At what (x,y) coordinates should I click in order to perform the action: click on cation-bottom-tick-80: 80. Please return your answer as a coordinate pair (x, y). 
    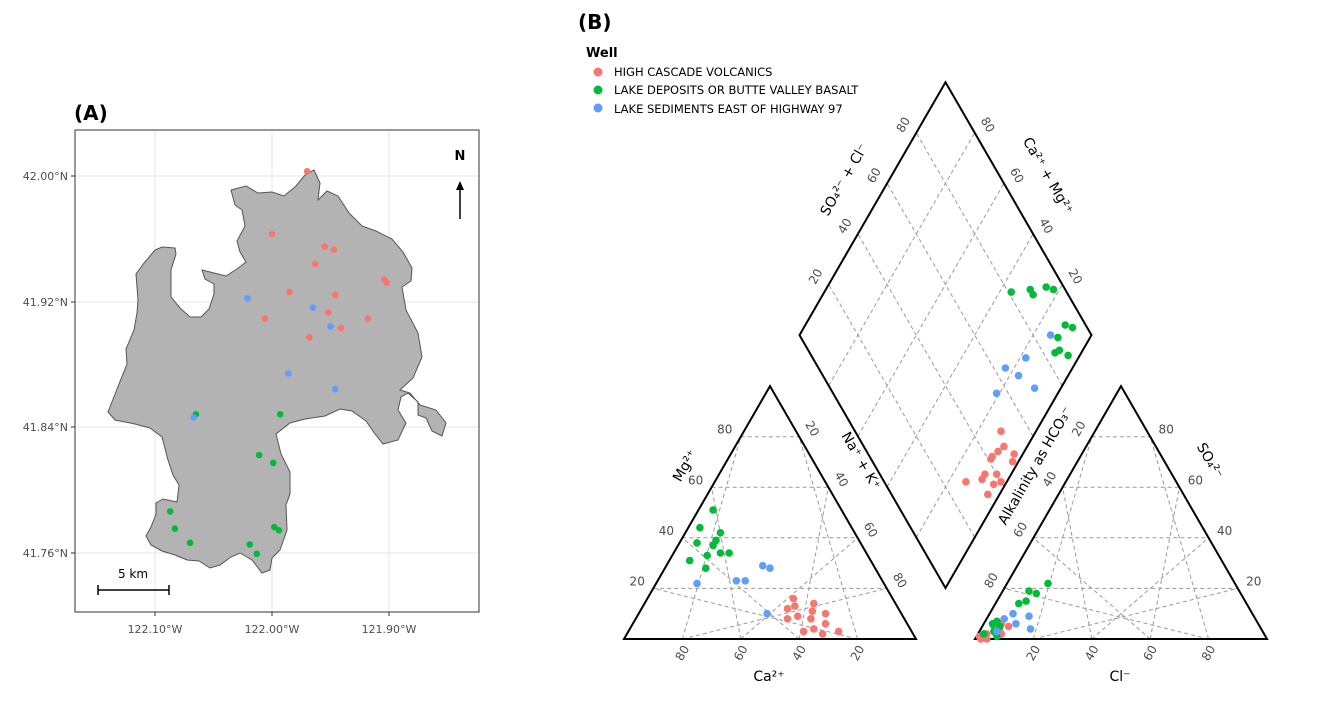
    Looking at the image, I should click on (683, 653).